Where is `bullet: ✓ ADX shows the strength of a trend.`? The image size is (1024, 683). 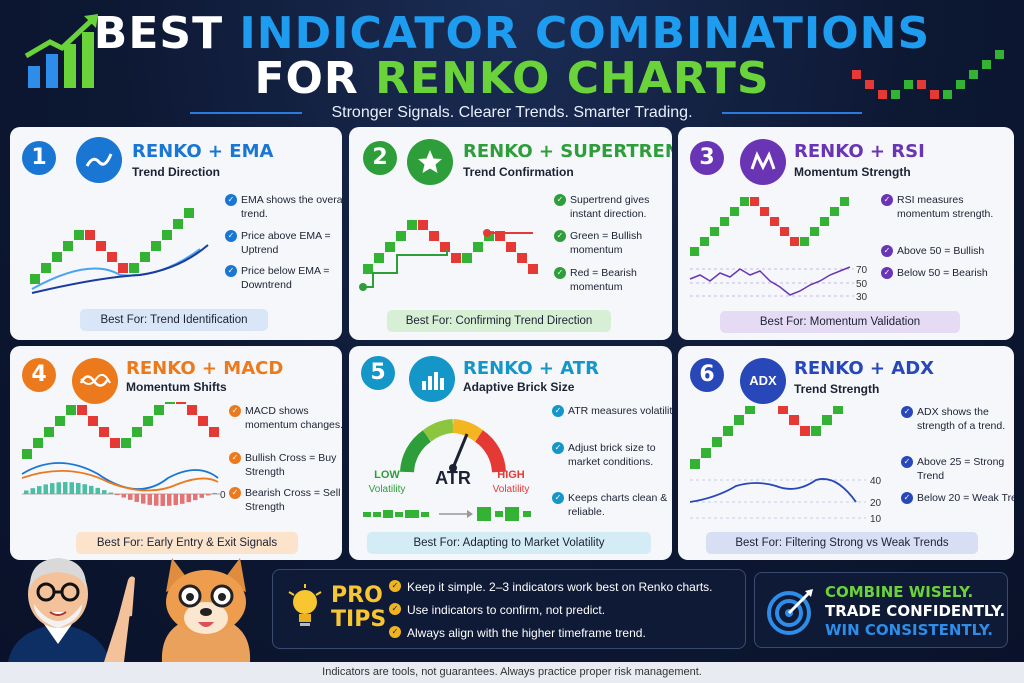 bullet: ✓ ADX shows the strength of a trend. is located at coordinates (957, 419).